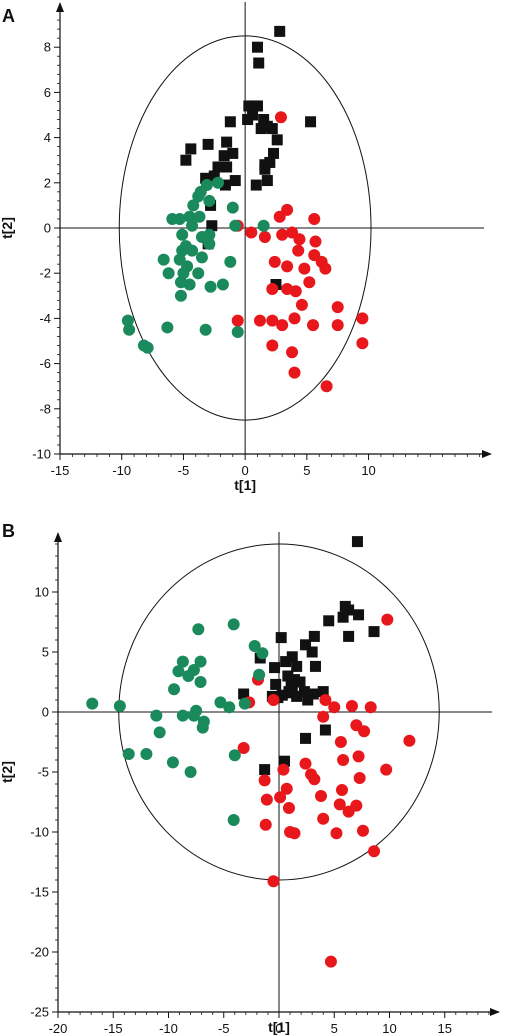 The height and width of the screenshot is (1035, 505). Describe the element at coordinates (45, 363) in the screenshot. I see `y-tick-label: -6` at that location.